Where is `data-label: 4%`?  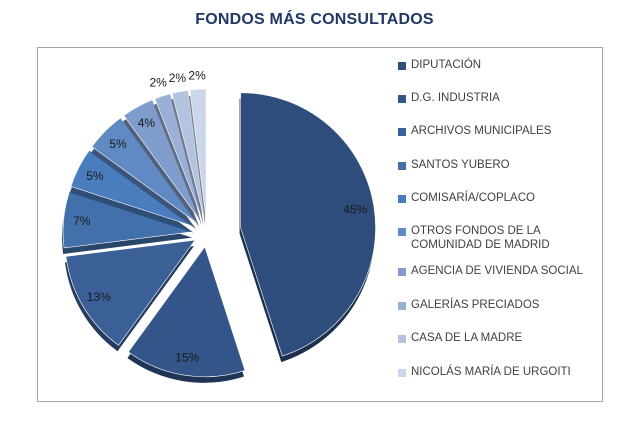 data-label: 4% is located at coordinates (147, 123).